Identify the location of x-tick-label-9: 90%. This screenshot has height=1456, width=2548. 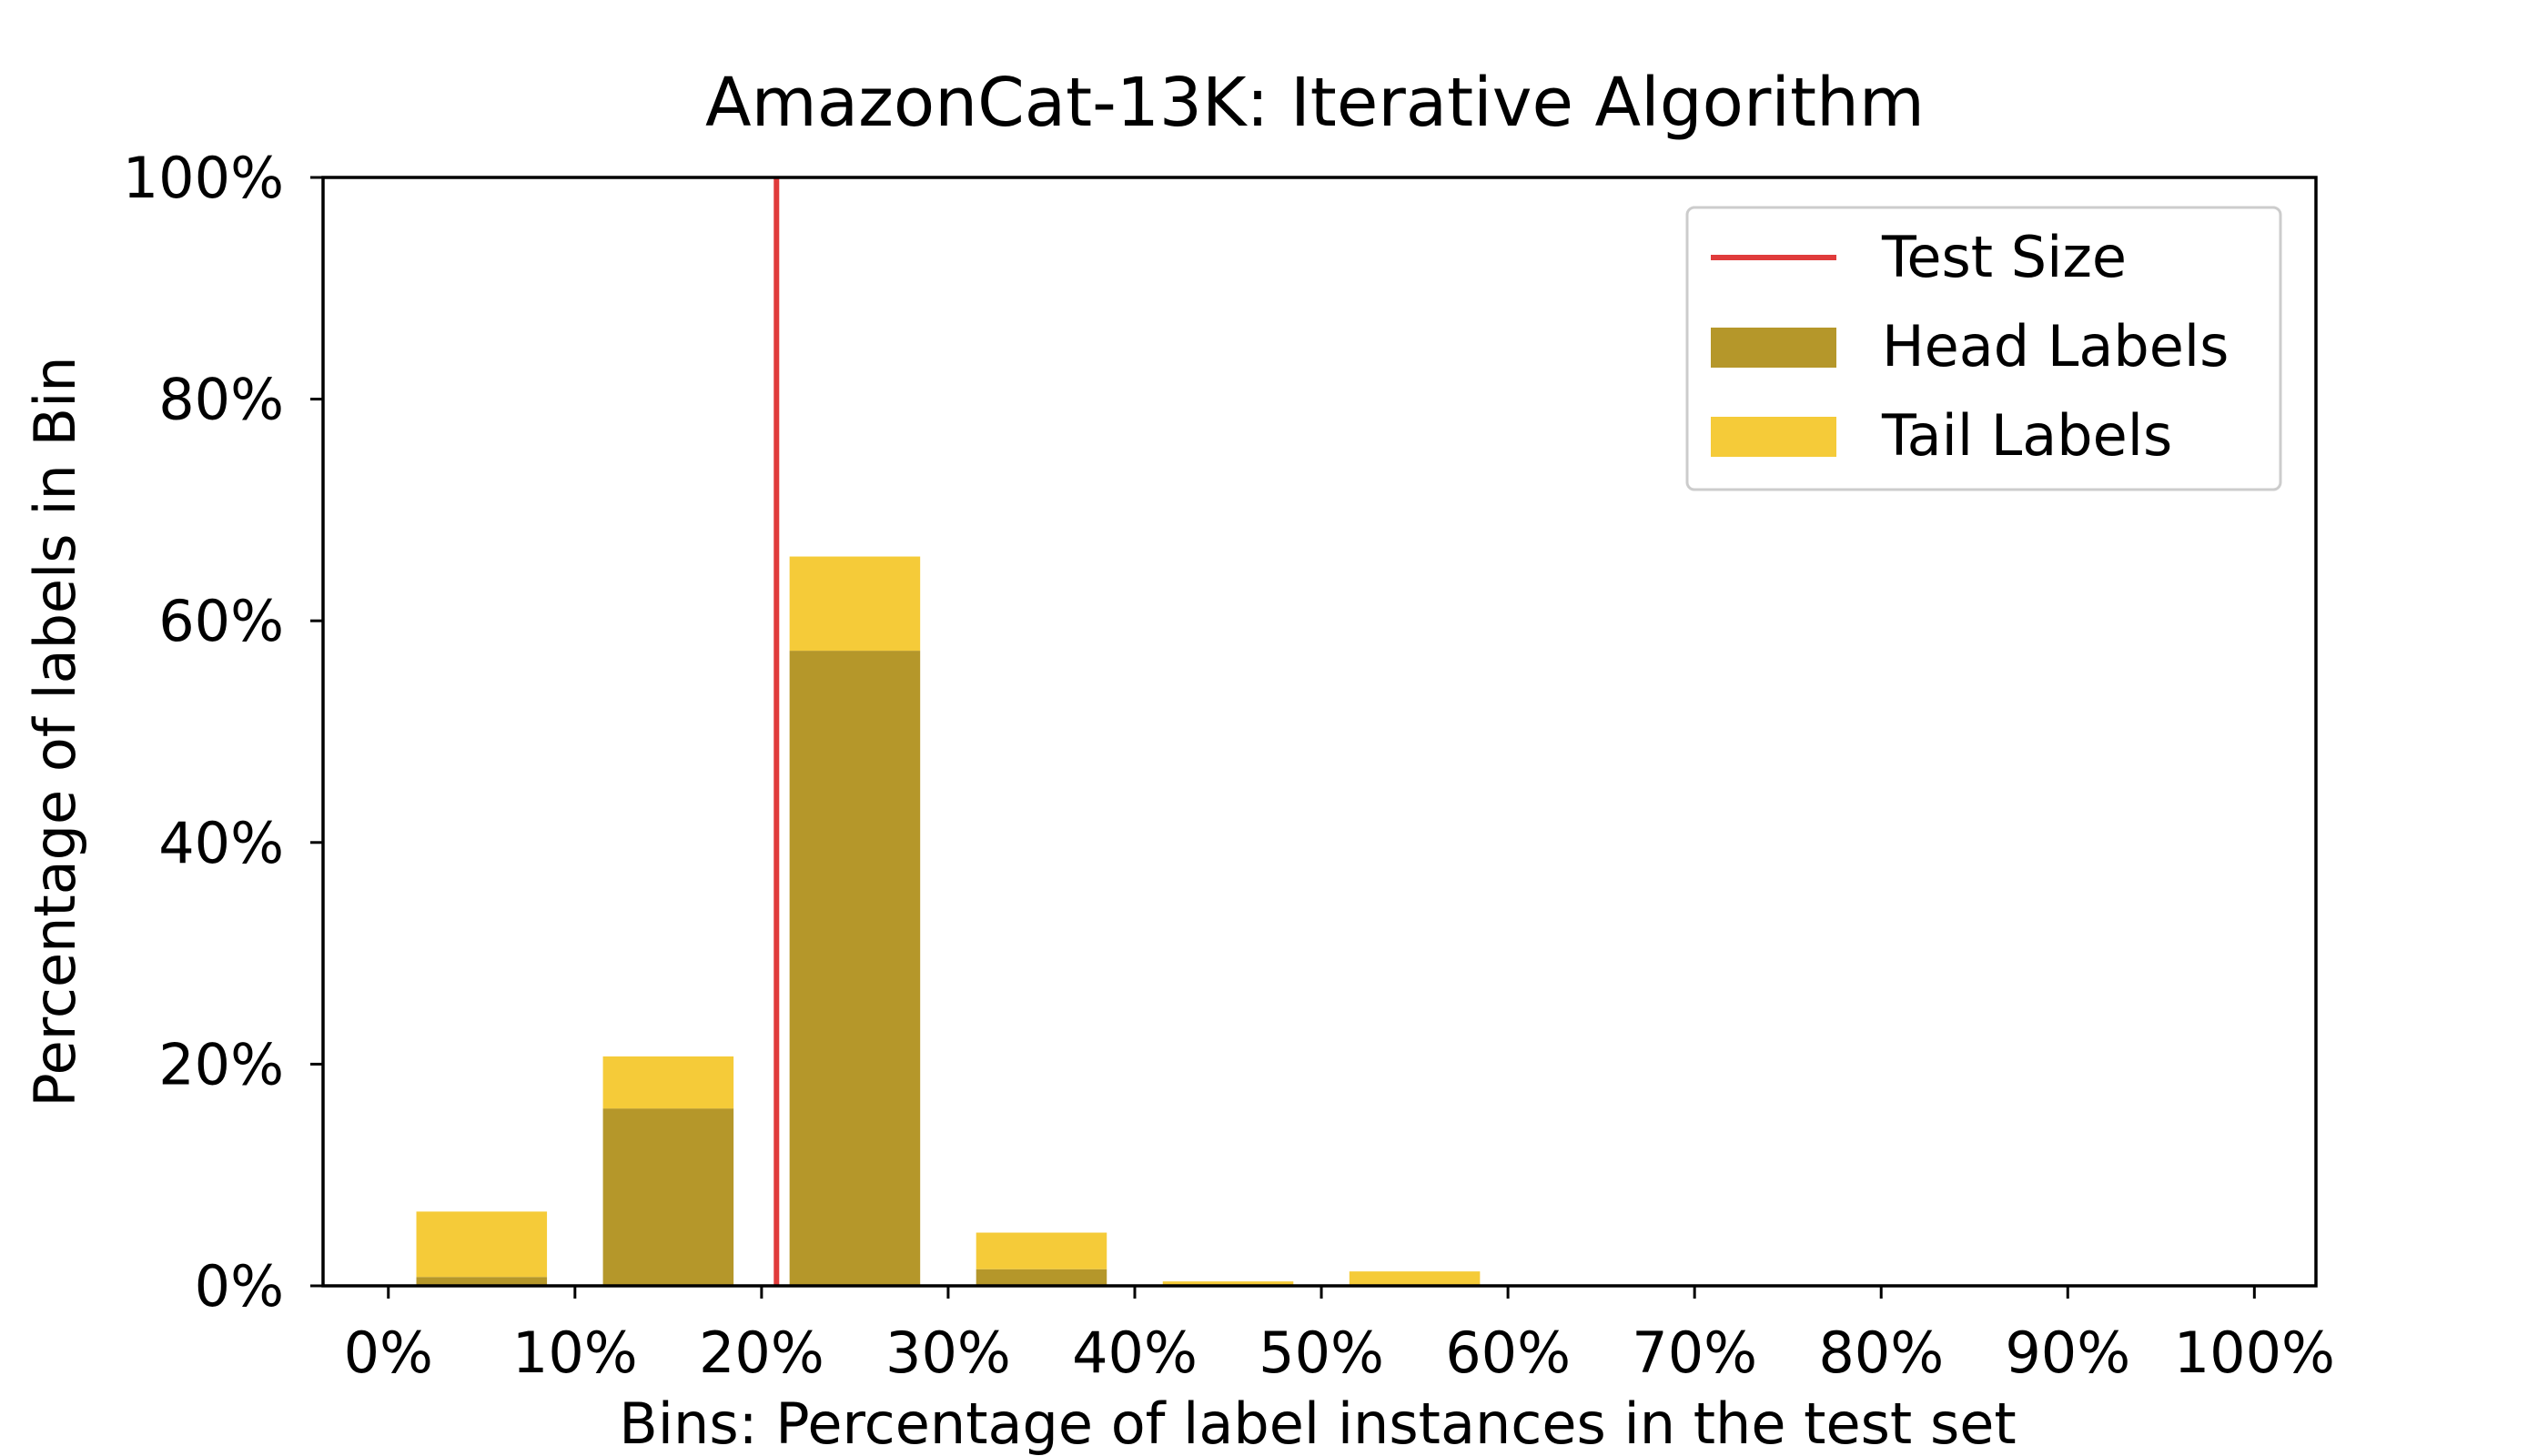
(2068, 1353).